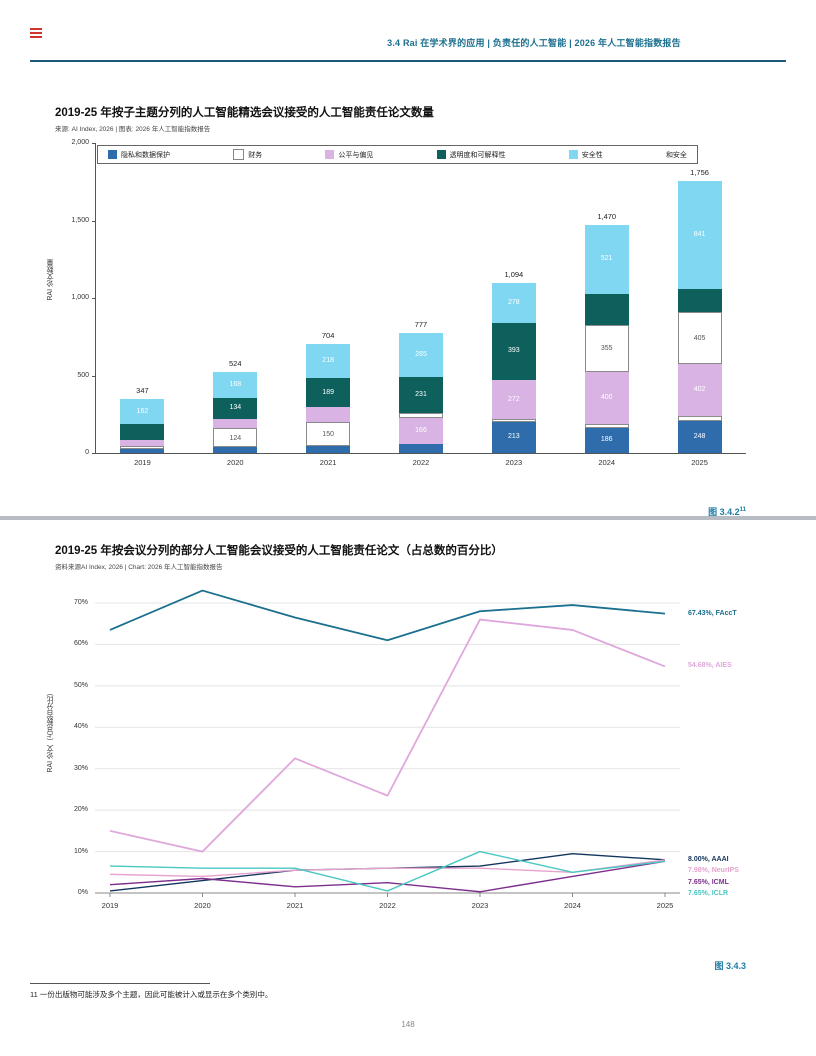 The image size is (816, 1056). What do you see at coordinates (328, 335) in the screenshot?
I see `bar-total-label: 704` at bounding box center [328, 335].